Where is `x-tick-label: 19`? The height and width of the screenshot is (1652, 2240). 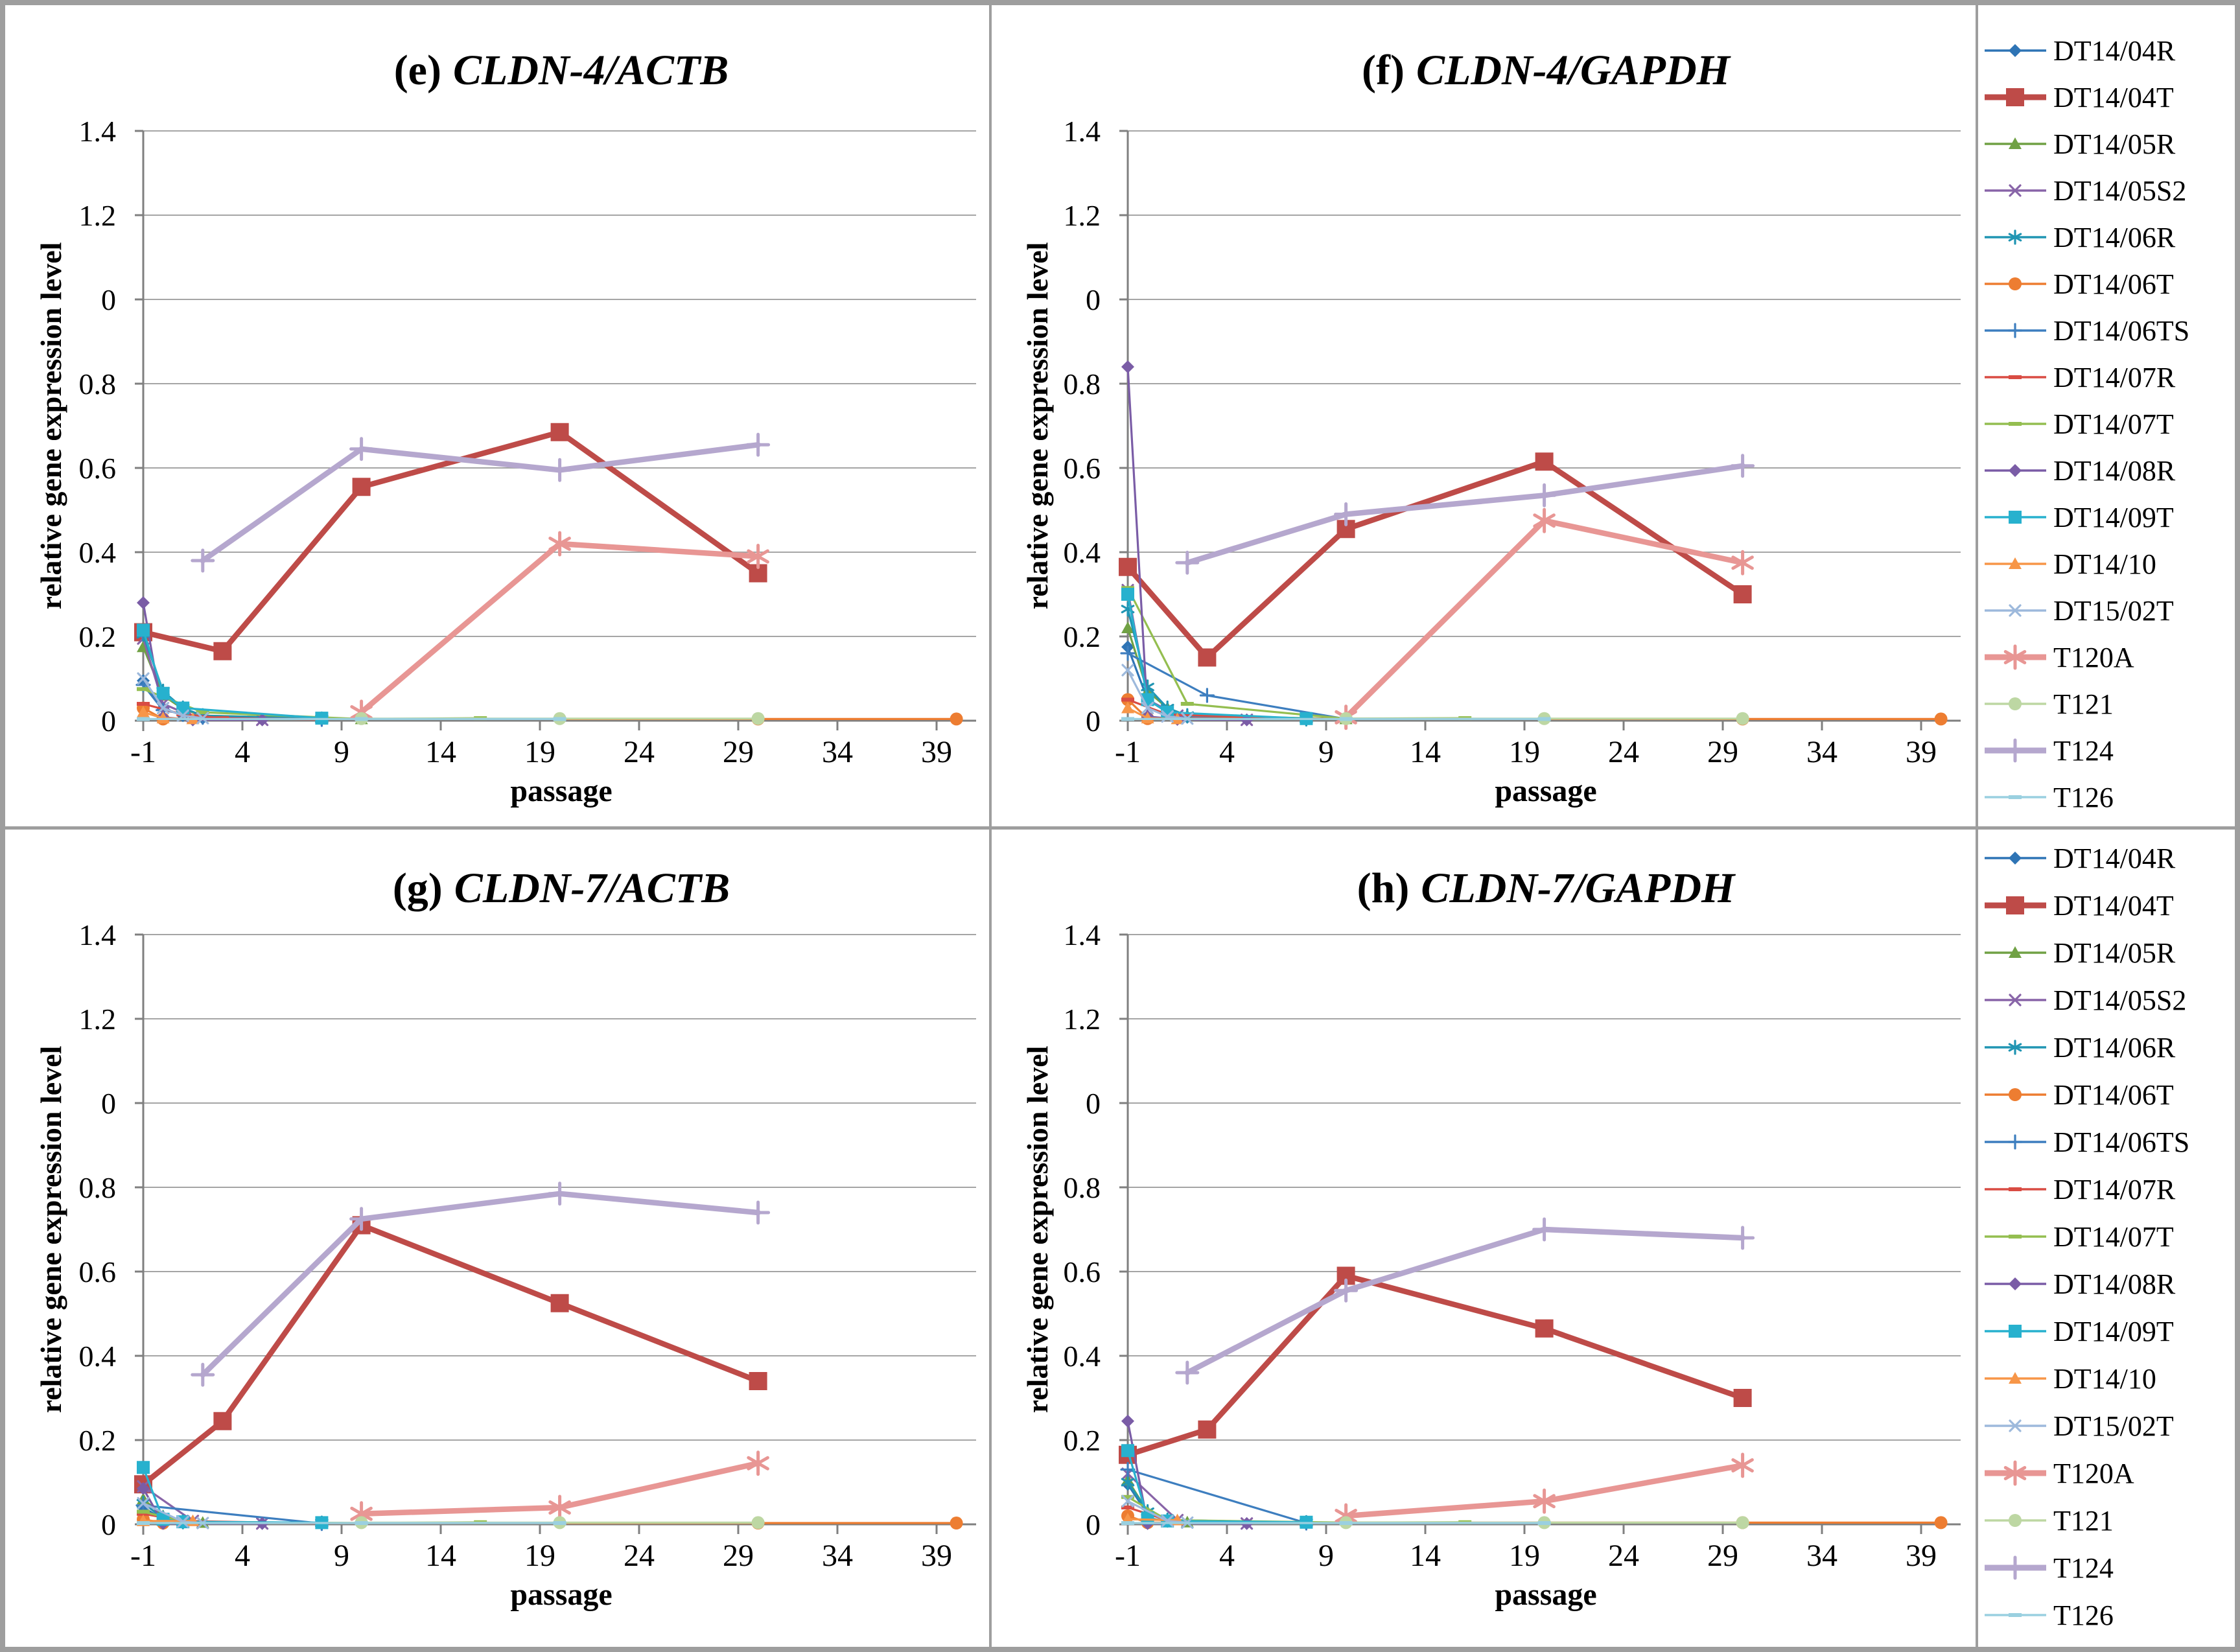 x-tick-label: 19 is located at coordinates (1524, 1556).